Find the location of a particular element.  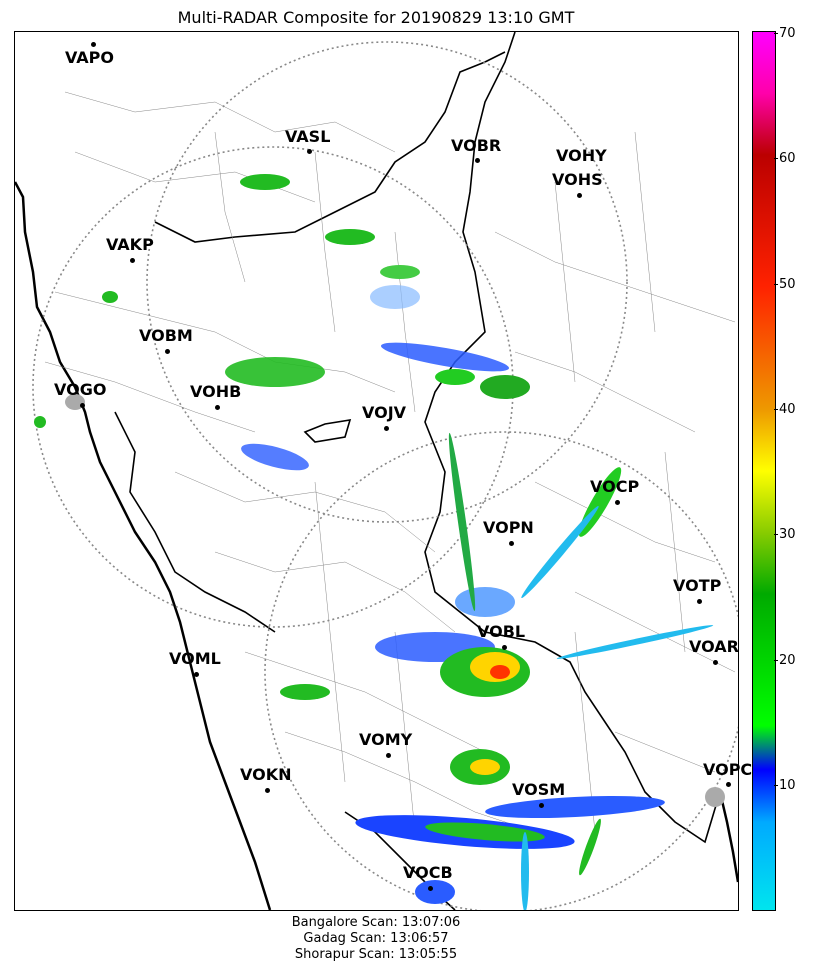

station-label: VOKN is located at coordinates (266, 774).